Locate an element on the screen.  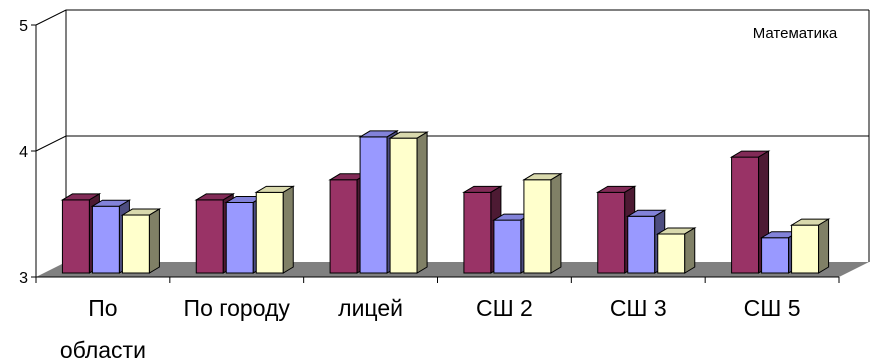
y-tick-label: 4 is located at coordinates (23, 152).